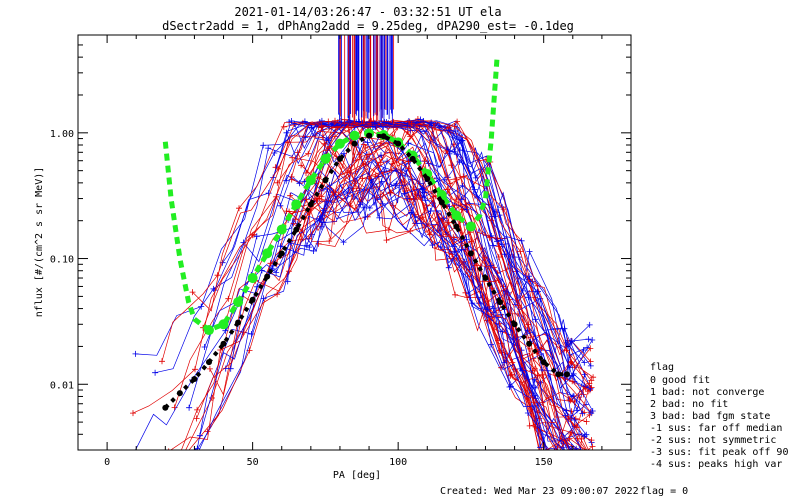  I want to click on y-tick-label: 1.00, so click(62, 134).